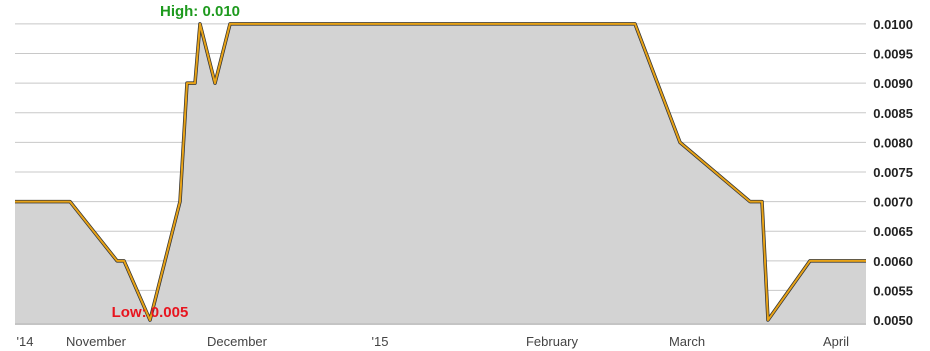  What do you see at coordinates (200, 11) in the screenshot?
I see `high-annotation: High: 0.010` at bounding box center [200, 11].